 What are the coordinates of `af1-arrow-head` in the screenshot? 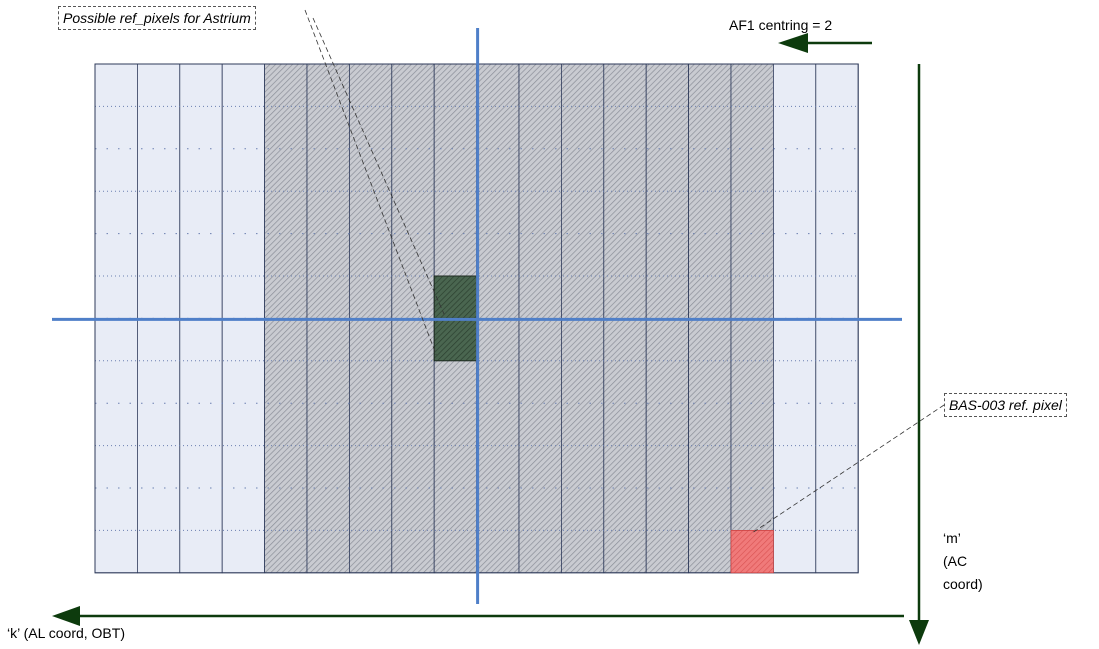 It's located at (793, 43).